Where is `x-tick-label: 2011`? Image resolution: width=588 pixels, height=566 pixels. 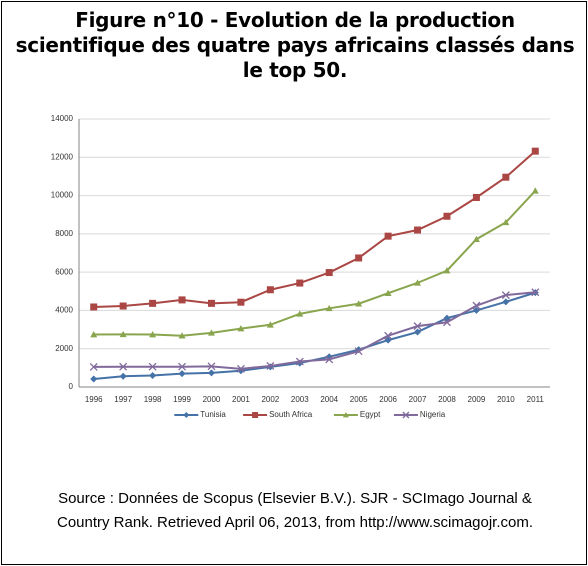 x-tick-label: 2011 is located at coordinates (536, 399).